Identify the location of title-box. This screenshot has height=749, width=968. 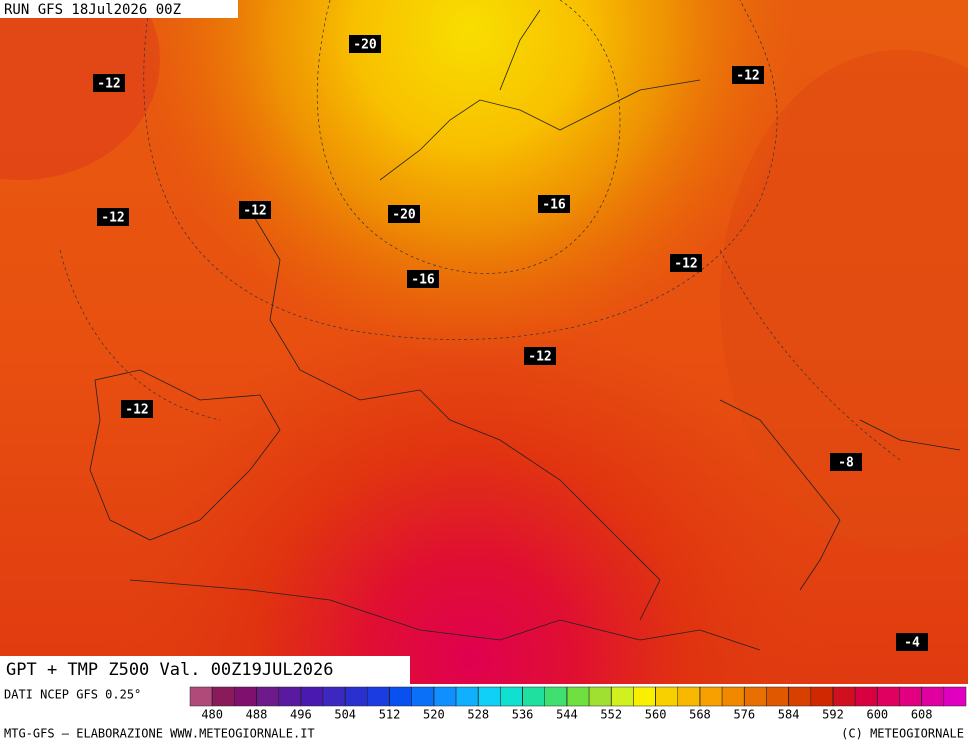
(205, 670).